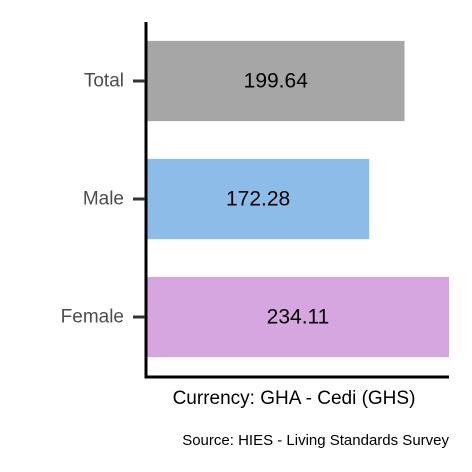 Image resolution: width=472 pixels, height=472 pixels. I want to click on bar-value-label-total: 199.64, so click(276, 81).